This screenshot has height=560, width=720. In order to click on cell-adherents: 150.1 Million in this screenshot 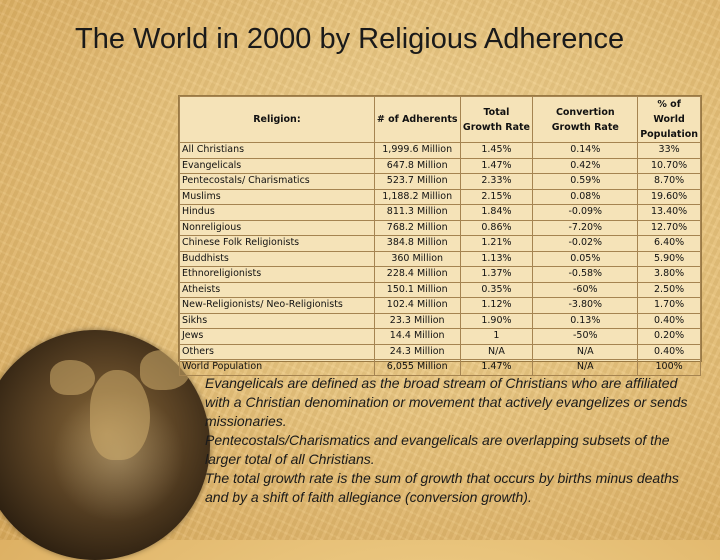, I will do `click(417, 289)`.